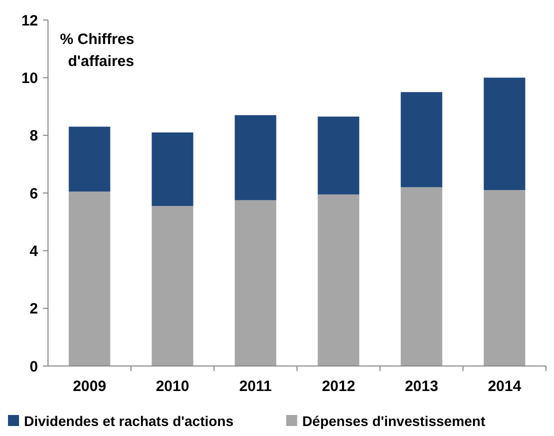 This screenshot has height=436, width=554. Describe the element at coordinates (173, 386) in the screenshot. I see `x-tick-label: 2010` at that location.